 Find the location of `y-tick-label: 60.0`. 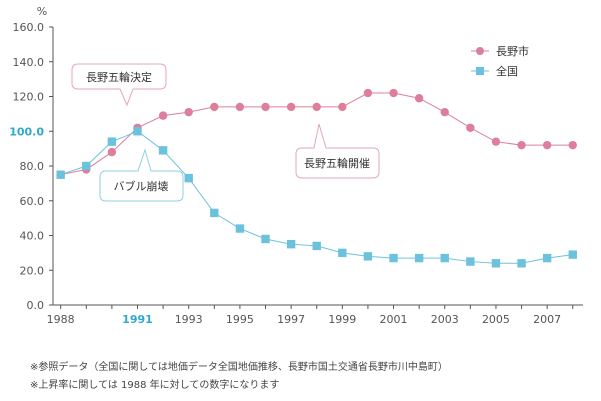

y-tick-label: 60.0 is located at coordinates (32, 201).